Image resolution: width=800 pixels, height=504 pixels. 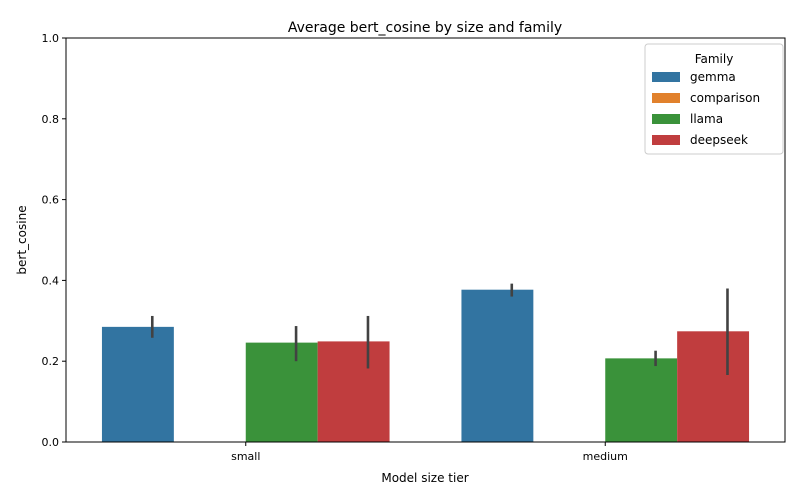 I want to click on legend: Family gemma comparison llama deepseek, so click(x=714, y=99).